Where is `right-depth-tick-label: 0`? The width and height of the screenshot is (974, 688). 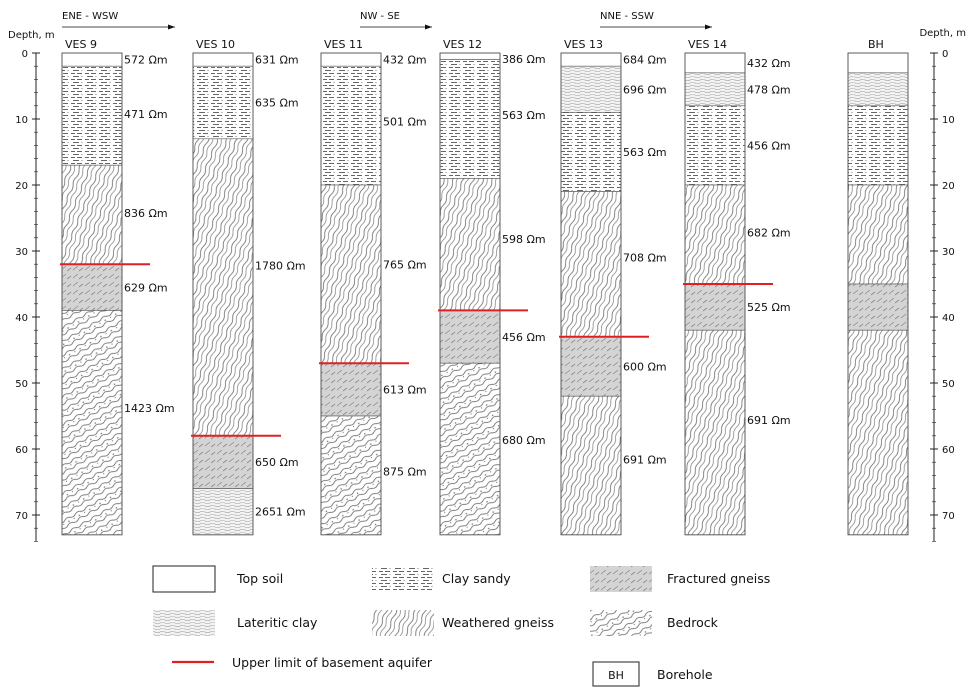 right-depth-tick-label: 0 is located at coordinates (945, 54).